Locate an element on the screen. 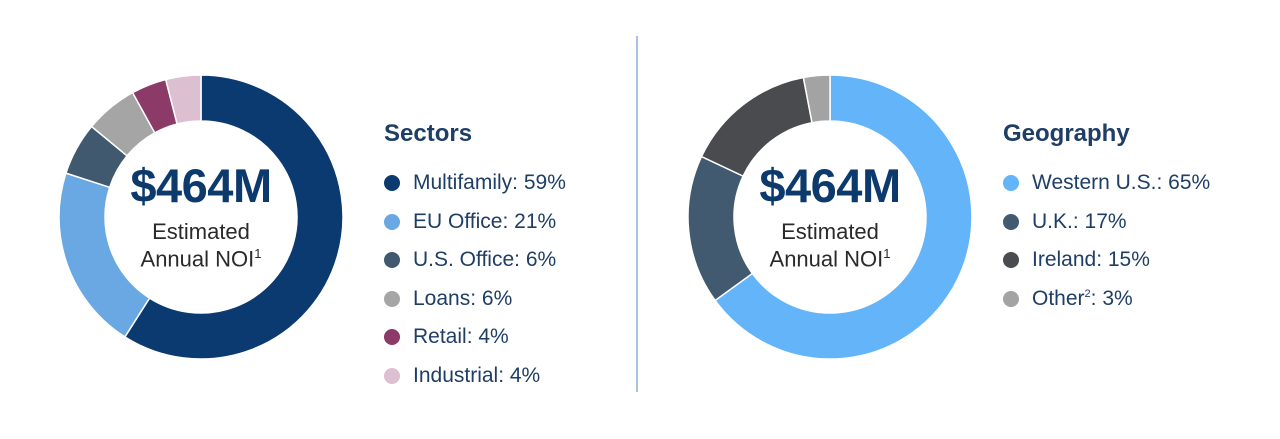  sectors-center-line2-wrap: Annual NOI1 is located at coordinates (201, 259).